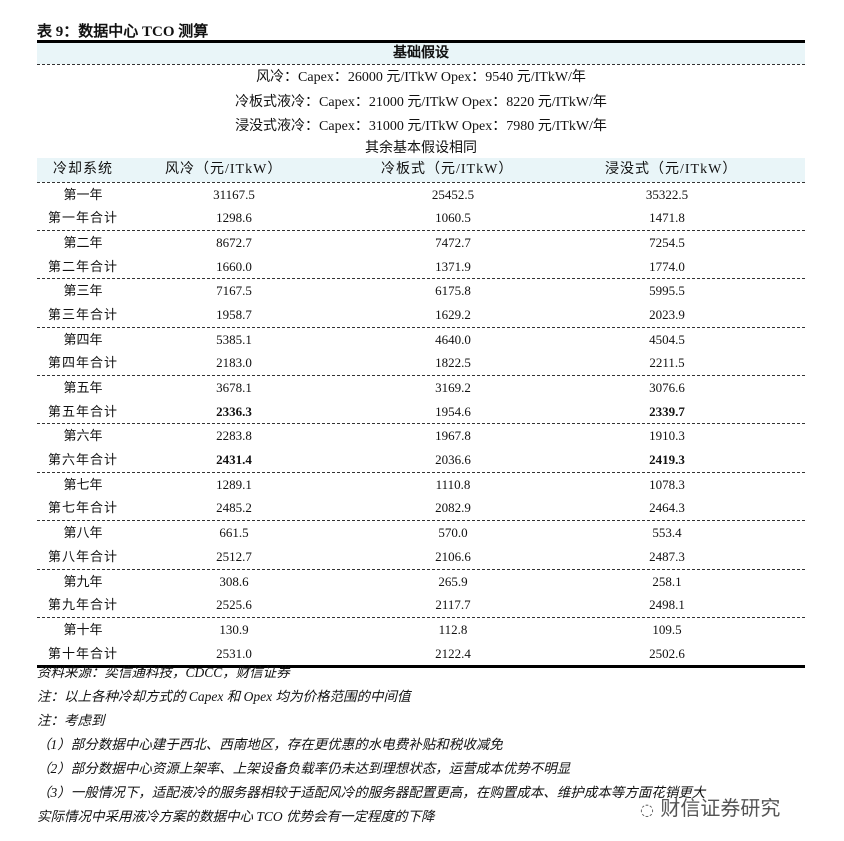  I want to click on table-row: 第三年合计 1958.7 1629.2 2023.9, so click(421, 315).